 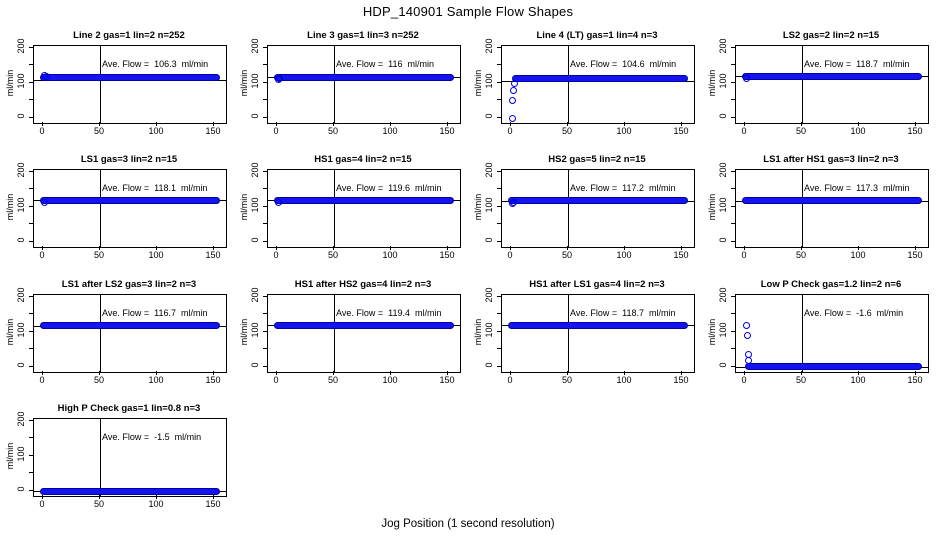 I want to click on plot-area: Ave. Flow = 106.3 ml/min, so click(x=130, y=84).